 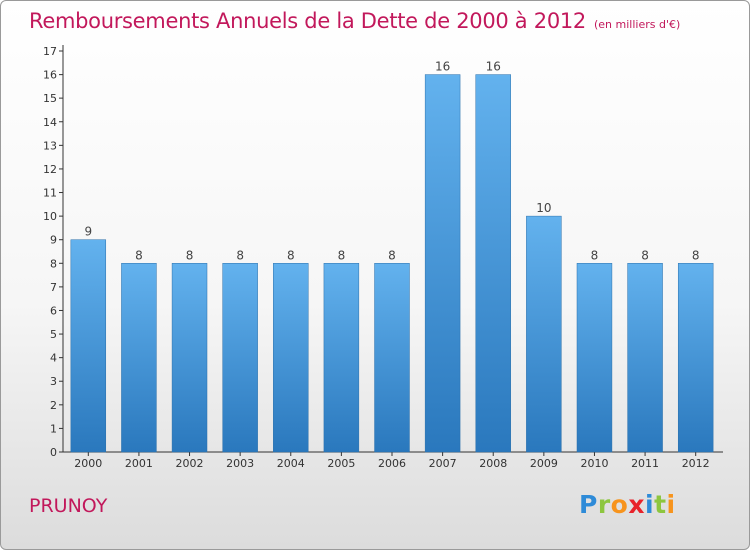 What do you see at coordinates (493, 463) in the screenshot?
I see `x-tick-label-2008: 2008` at bounding box center [493, 463].